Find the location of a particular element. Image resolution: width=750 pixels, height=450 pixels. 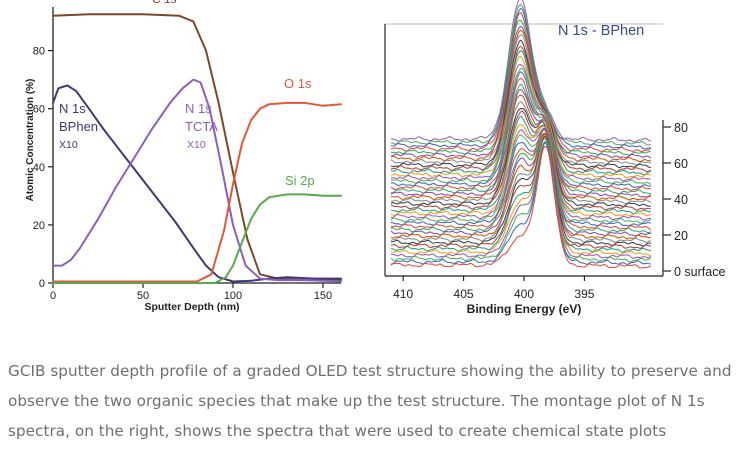

x-axis-title: Binding Energy (eV) is located at coordinates (524, 309).